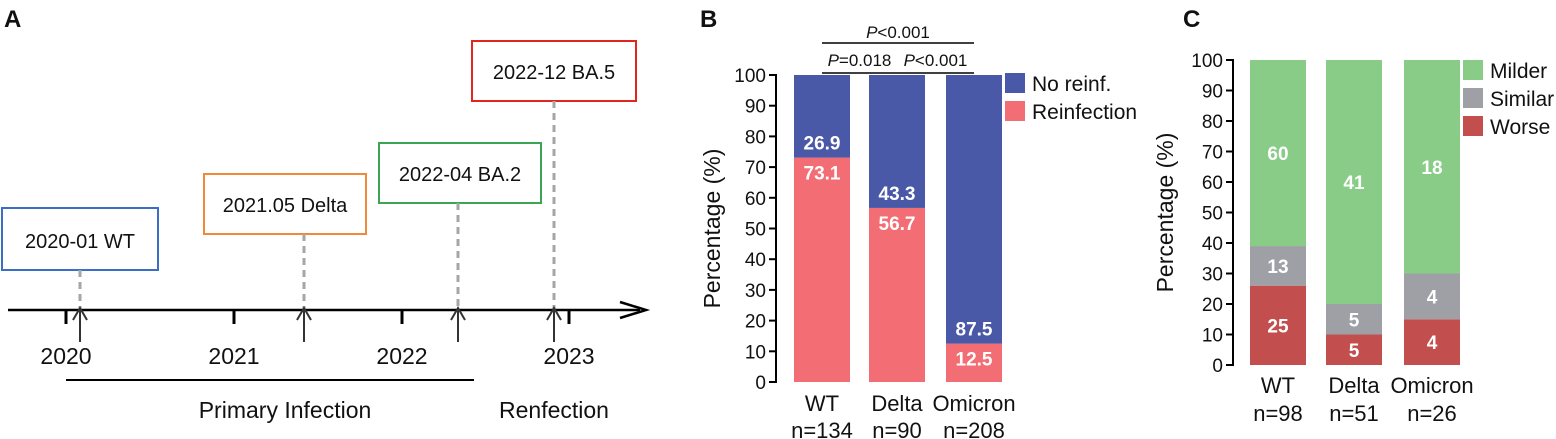 The height and width of the screenshot is (439, 1556). What do you see at coordinates (1207, 61) in the screenshot?
I see `y-tick-label-c: 100` at bounding box center [1207, 61].